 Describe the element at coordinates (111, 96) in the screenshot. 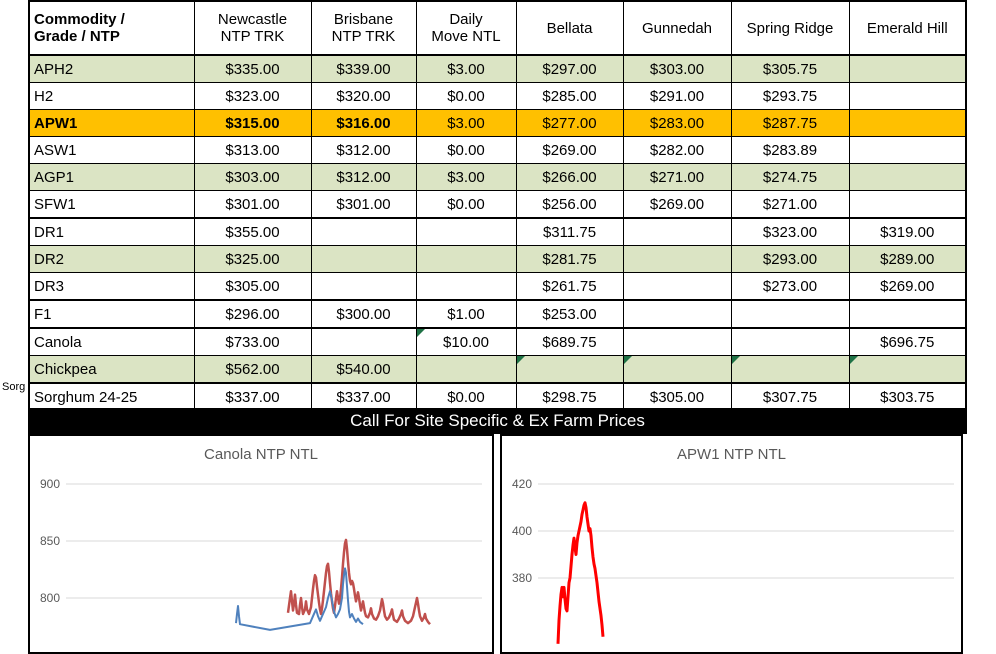

I see `row-label: H2` at that location.